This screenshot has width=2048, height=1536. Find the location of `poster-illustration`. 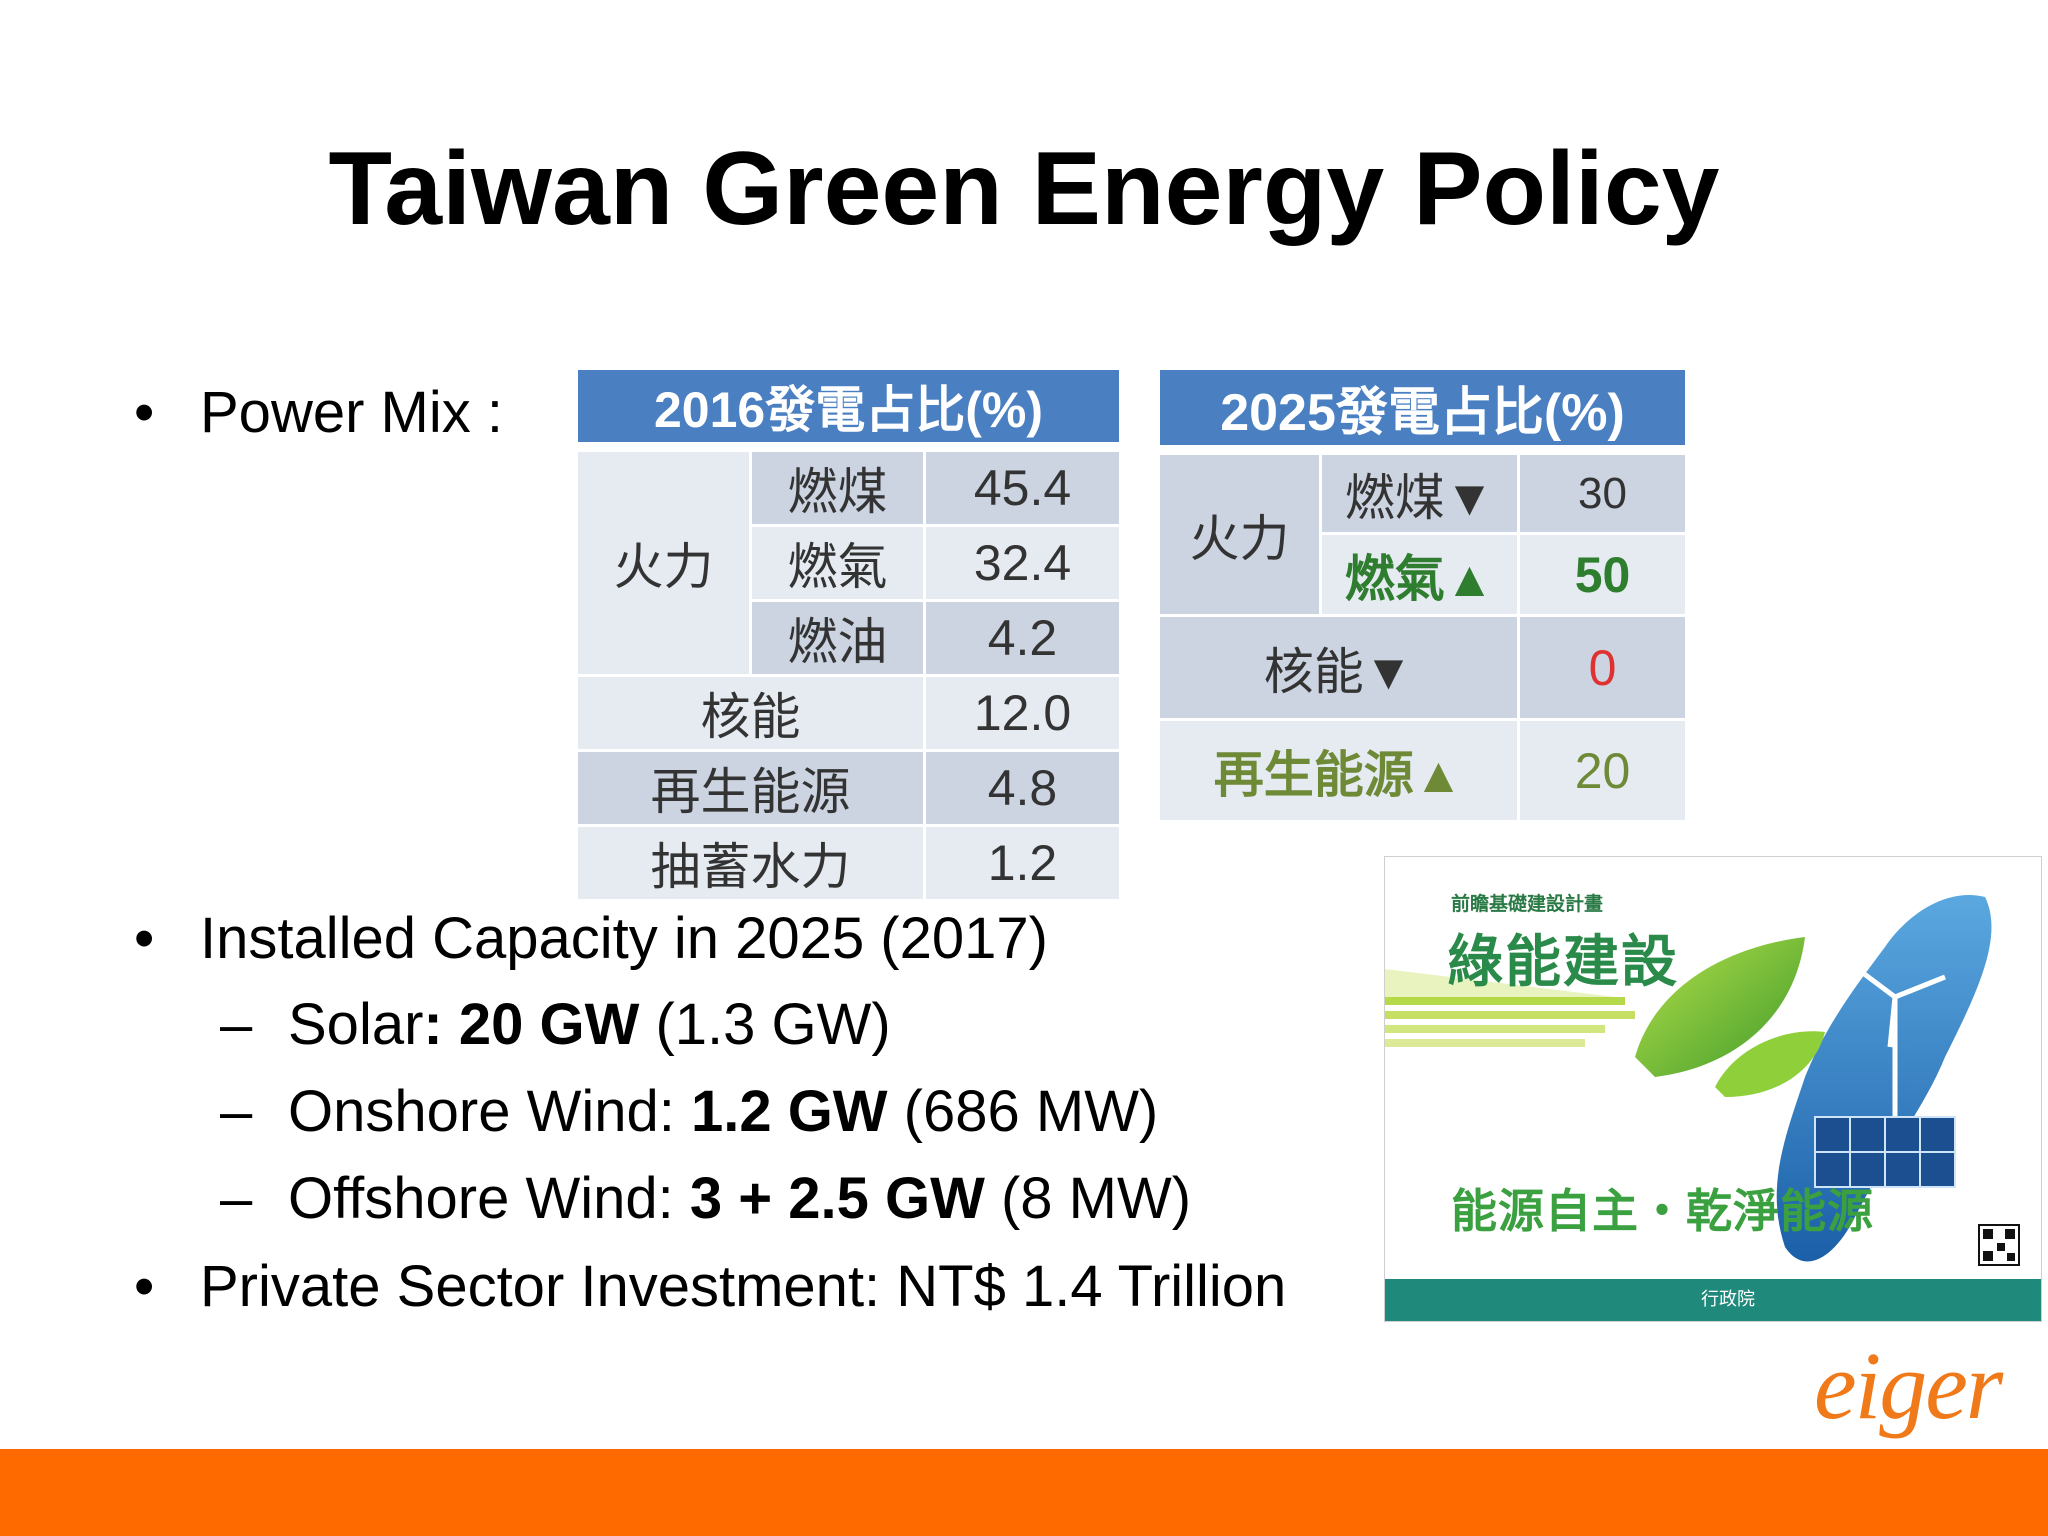

poster-illustration is located at coordinates (1702, 1080).